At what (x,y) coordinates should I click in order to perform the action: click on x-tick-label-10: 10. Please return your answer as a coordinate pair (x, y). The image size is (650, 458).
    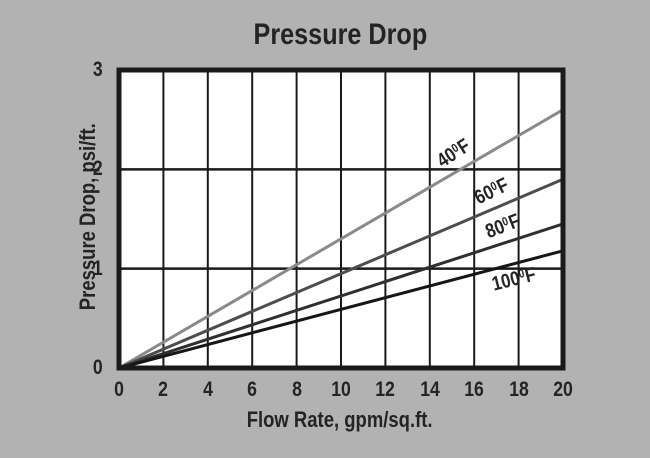
    Looking at the image, I should click on (340, 390).